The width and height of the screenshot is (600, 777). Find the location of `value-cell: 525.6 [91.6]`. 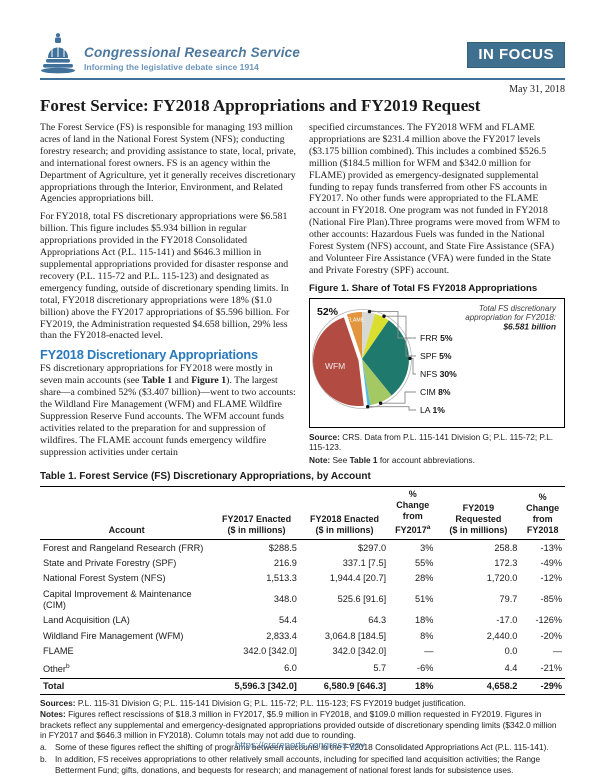

value-cell: 525.6 [91.6] is located at coordinates (362, 599).